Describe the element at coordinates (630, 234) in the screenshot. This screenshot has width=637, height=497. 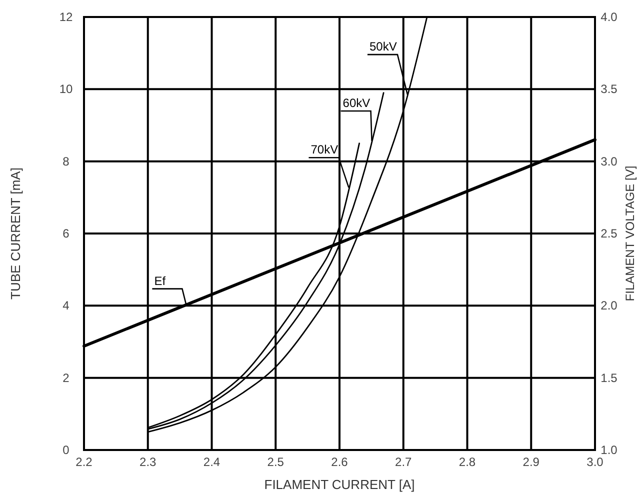
I see `y2-axis-title: FILAMENT VOLTAGE [V]` at that location.